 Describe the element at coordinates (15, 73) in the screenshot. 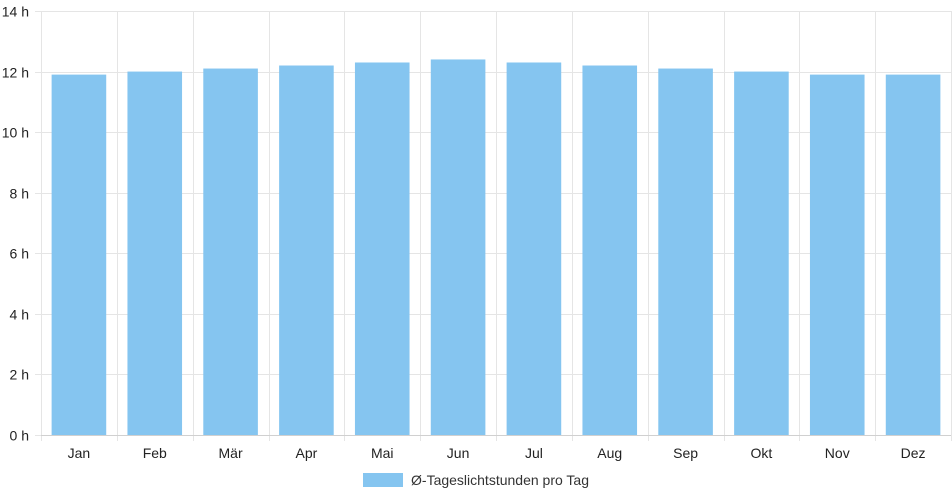

I see `y-tick-label: 12 h` at that location.